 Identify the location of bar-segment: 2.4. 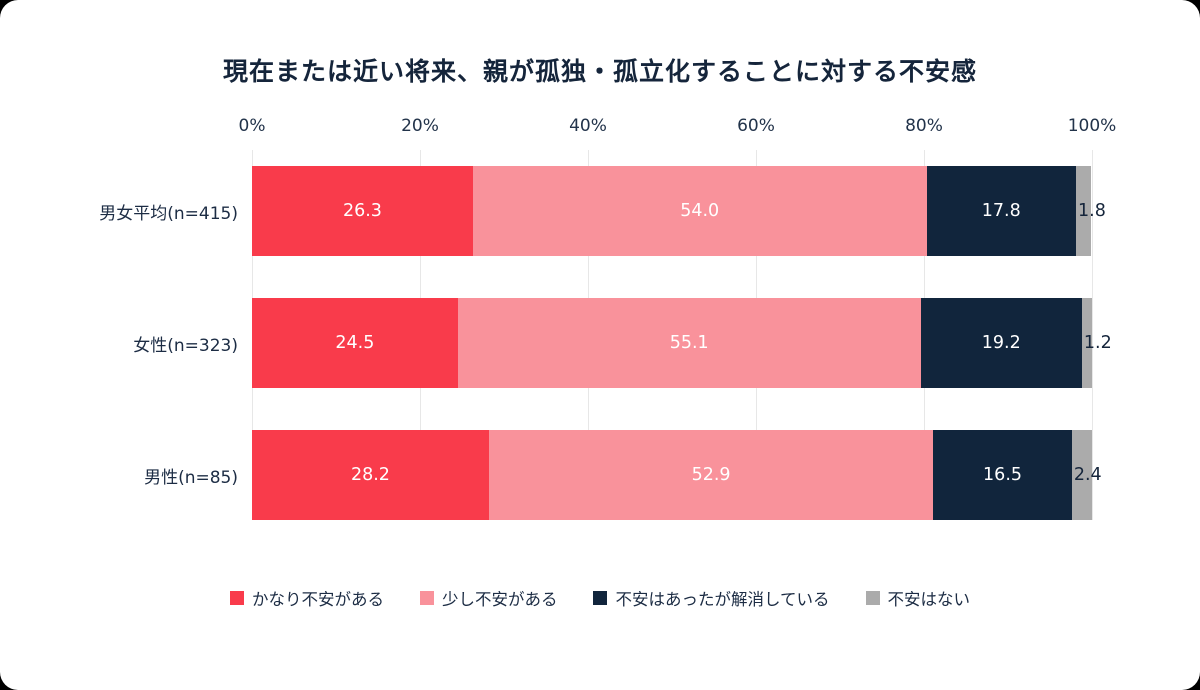
(1086, 475).